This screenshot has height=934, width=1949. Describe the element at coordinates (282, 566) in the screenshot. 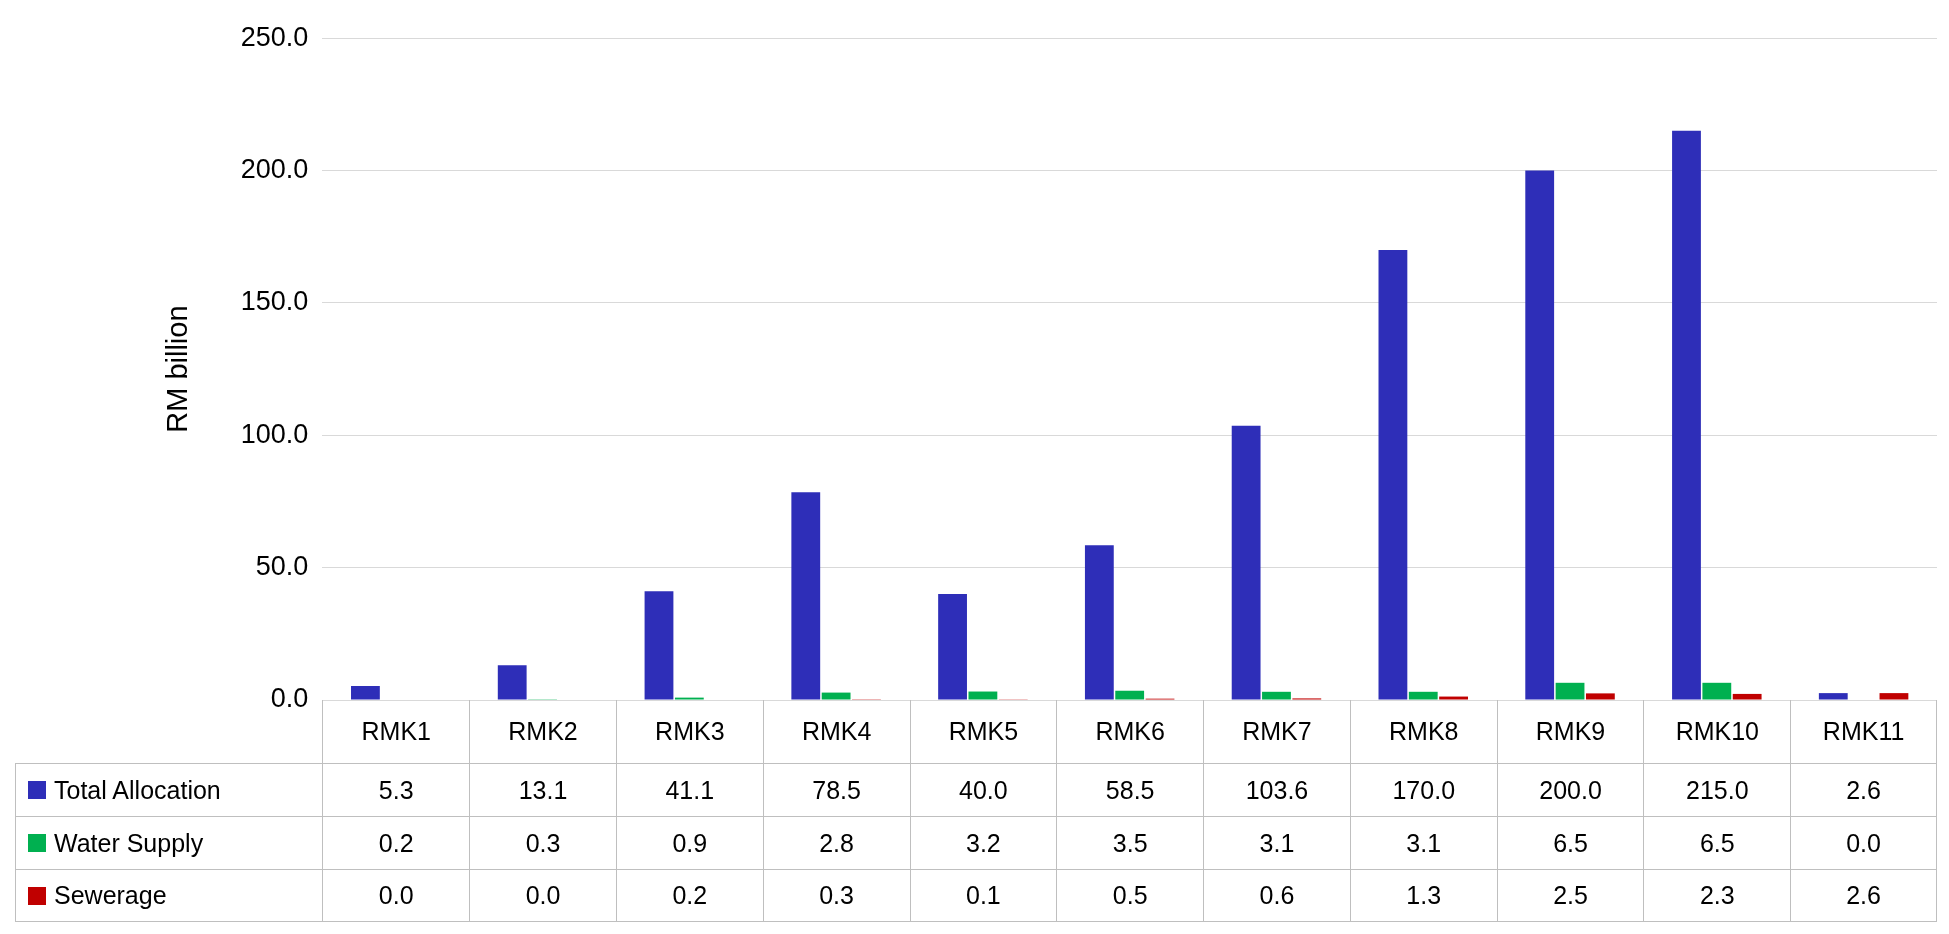

I see `y-tick-label: 50.0` at that location.